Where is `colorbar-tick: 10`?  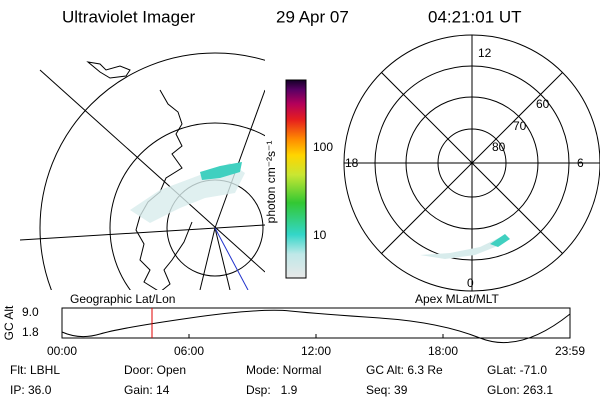
colorbar-tick: 10 is located at coordinates (320, 235).